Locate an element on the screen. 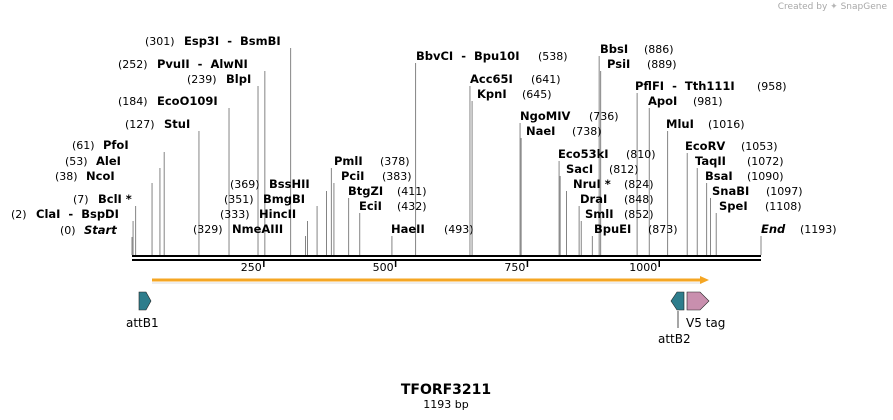 The width and height of the screenshot is (893, 420). site-position-bbvci-bpu10i: (538) is located at coordinates (553, 56).